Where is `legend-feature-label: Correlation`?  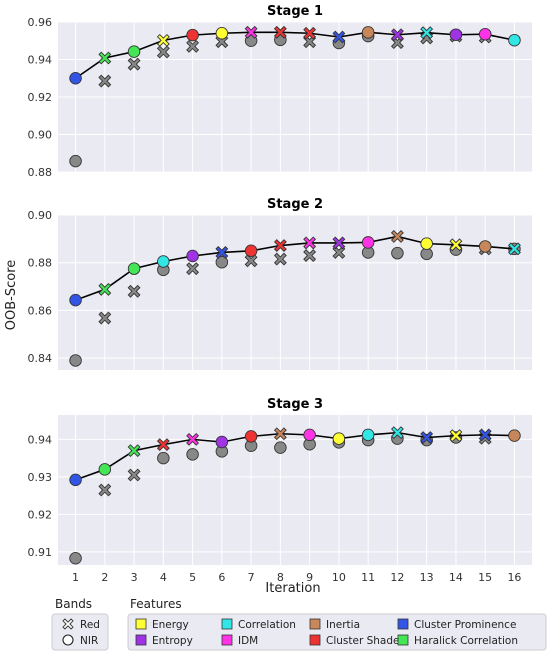
legend-feature-label: Correlation is located at coordinates (267, 625).